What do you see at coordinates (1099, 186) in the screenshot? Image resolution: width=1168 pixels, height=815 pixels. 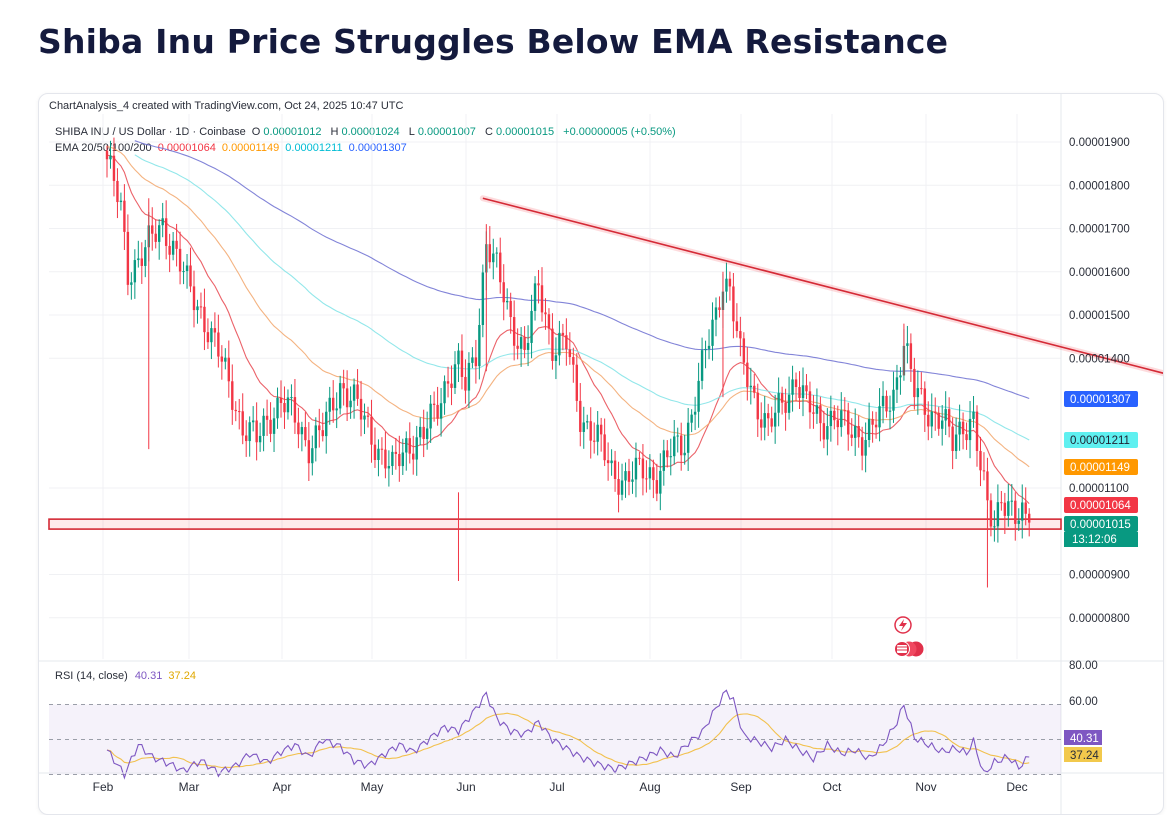 I see `price-tick: 0.00001800` at bounding box center [1099, 186].